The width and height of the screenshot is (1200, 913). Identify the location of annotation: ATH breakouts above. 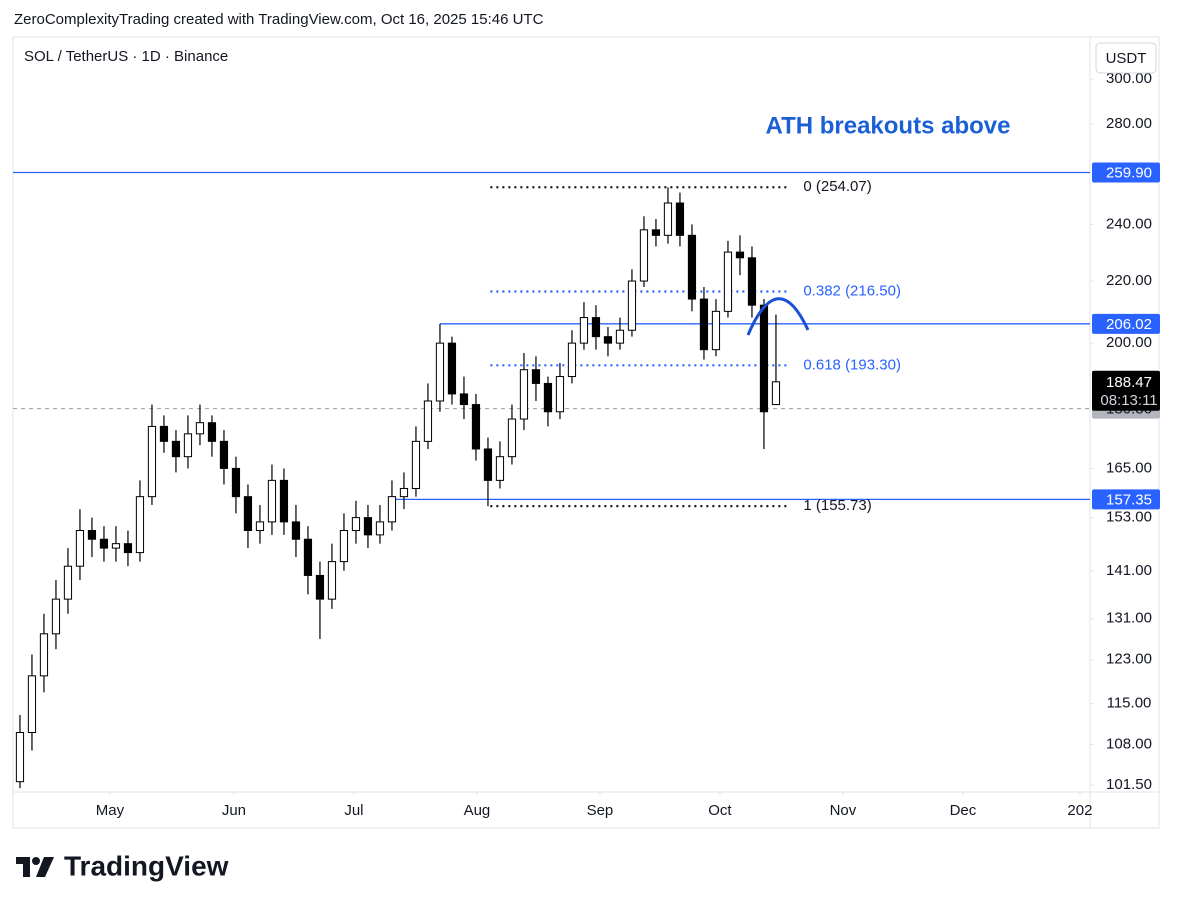
(888, 125).